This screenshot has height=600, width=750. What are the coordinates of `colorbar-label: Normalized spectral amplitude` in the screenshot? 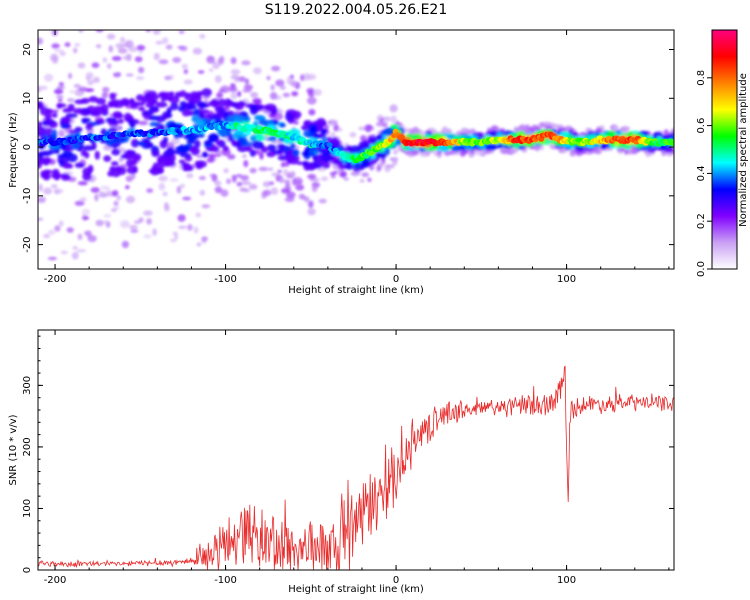 It's located at (743, 150).